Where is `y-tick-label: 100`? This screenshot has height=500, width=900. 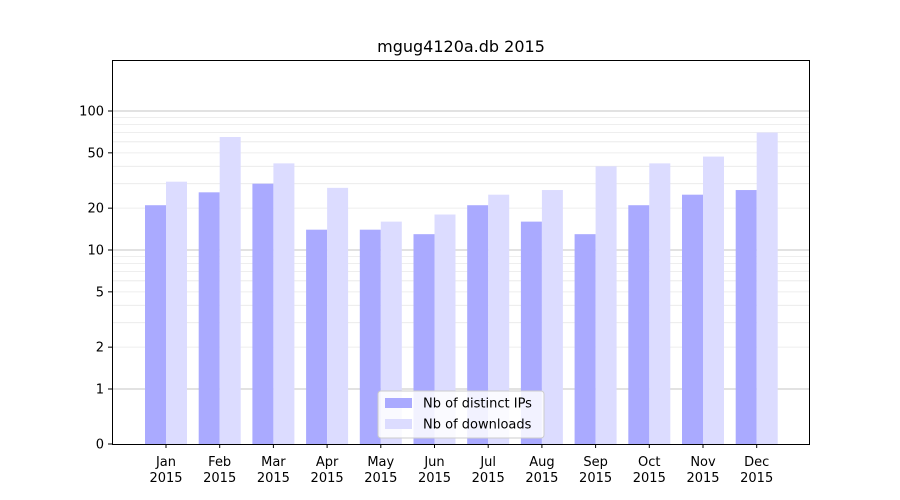
y-tick-label: 100 is located at coordinates (91, 112).